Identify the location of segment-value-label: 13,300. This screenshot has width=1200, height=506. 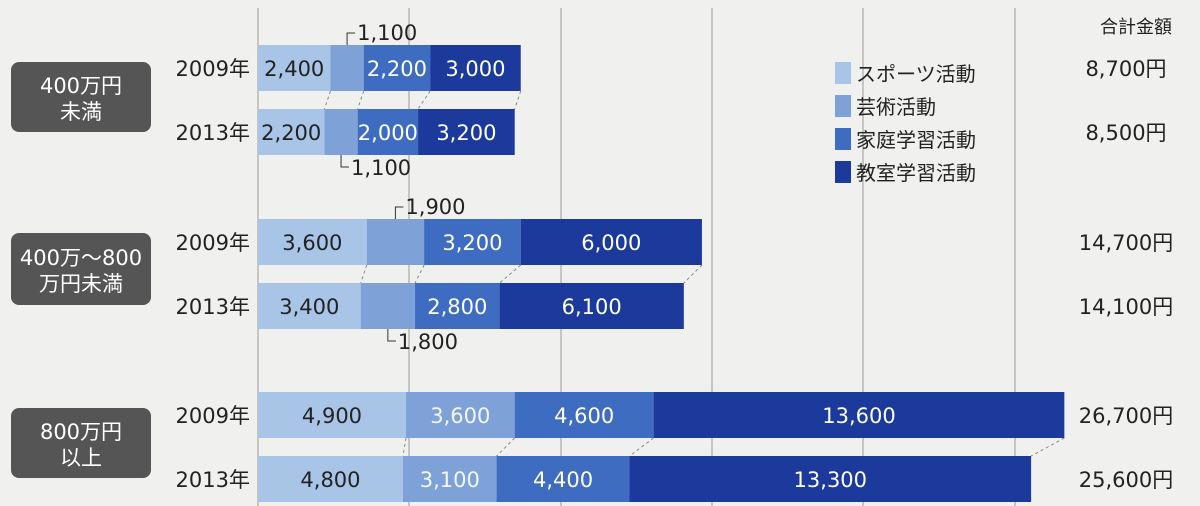
(830, 480).